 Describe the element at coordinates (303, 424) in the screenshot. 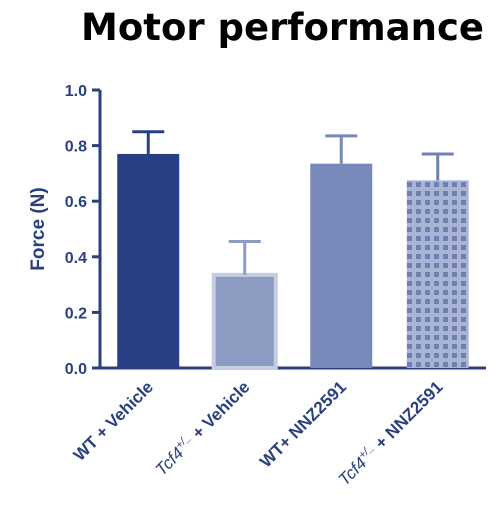

I see `x-category-label-3: WT+ NNZ2591` at that location.